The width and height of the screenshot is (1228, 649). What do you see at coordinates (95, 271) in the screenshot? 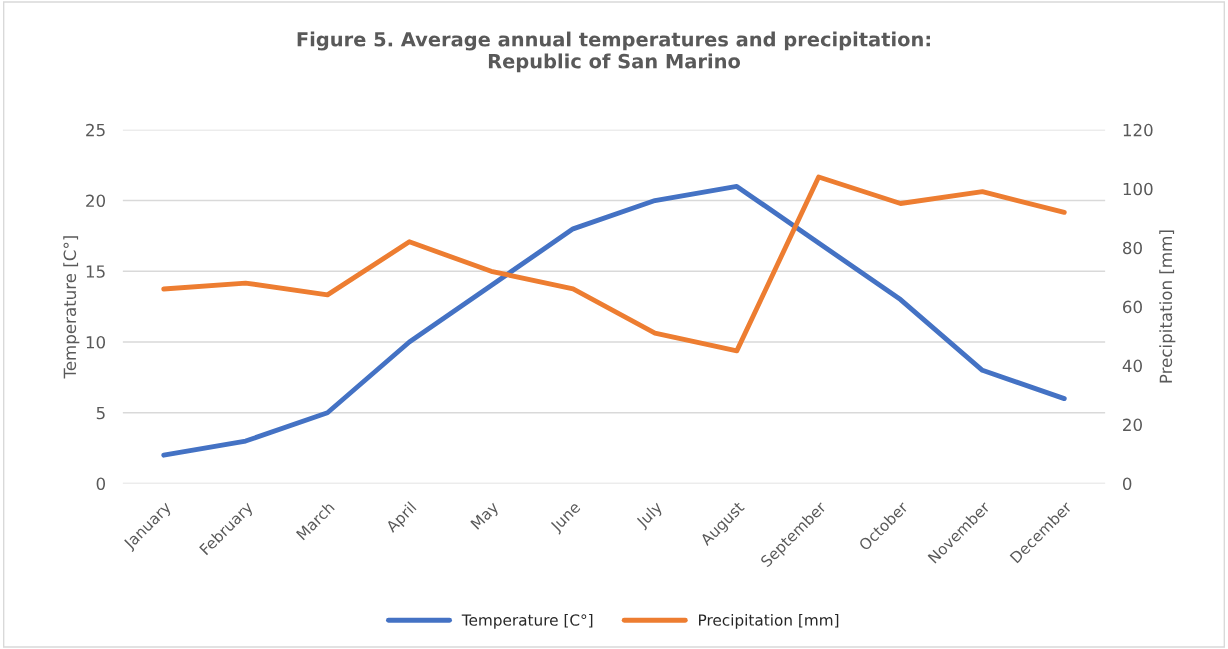
I see `y-tick-label: 15` at bounding box center [95, 271].